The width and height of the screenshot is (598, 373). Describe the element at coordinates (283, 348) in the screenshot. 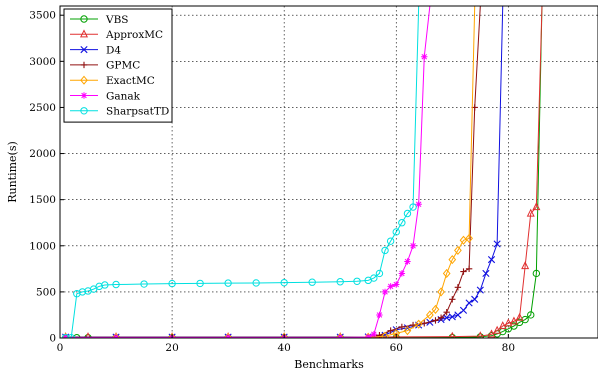

I see `x-tick-label: 40` at that location.